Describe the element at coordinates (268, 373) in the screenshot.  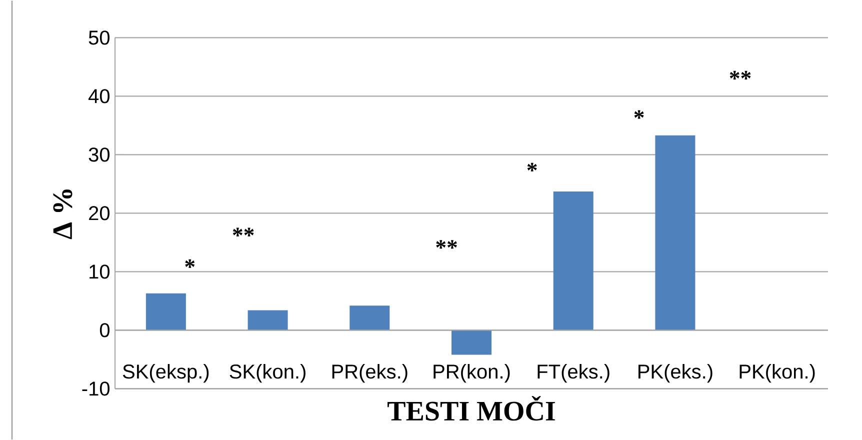
I see `x-tick-label: SK(kon.)` at that location.